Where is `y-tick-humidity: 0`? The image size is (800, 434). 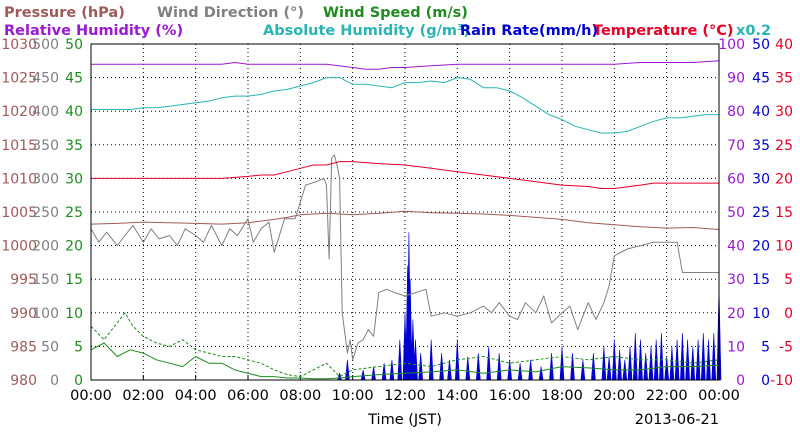
y-tick-humidity: 0 is located at coordinates (740, 381).